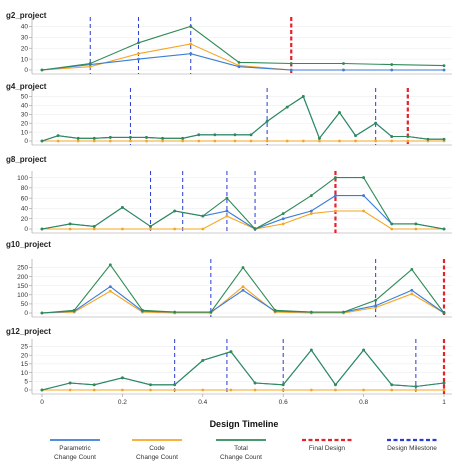 Image resolution: width=474 pixels, height=470 pixels. What do you see at coordinates (25, 364) in the screenshot?
I see `y-tick-label: 15` at bounding box center [25, 364].